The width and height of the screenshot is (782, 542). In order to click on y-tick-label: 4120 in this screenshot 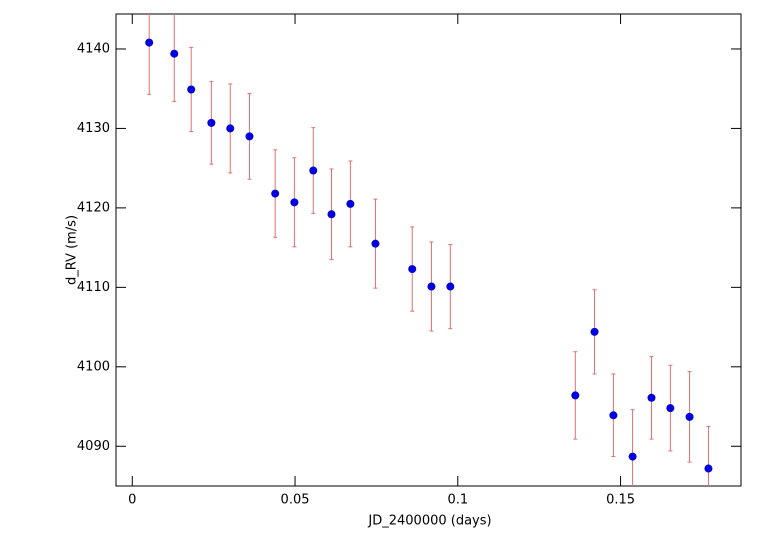, I will do `click(93, 207)`.